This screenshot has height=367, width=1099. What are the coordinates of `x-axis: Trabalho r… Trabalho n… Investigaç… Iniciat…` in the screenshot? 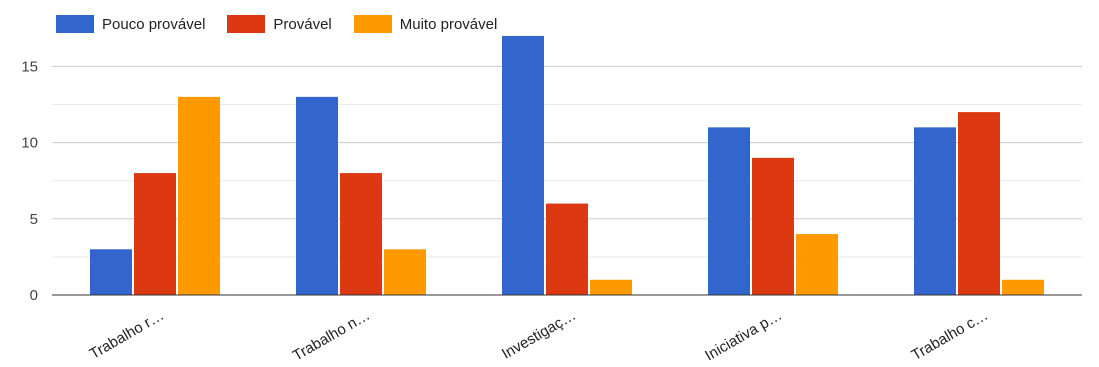 It's located at (539, 336).